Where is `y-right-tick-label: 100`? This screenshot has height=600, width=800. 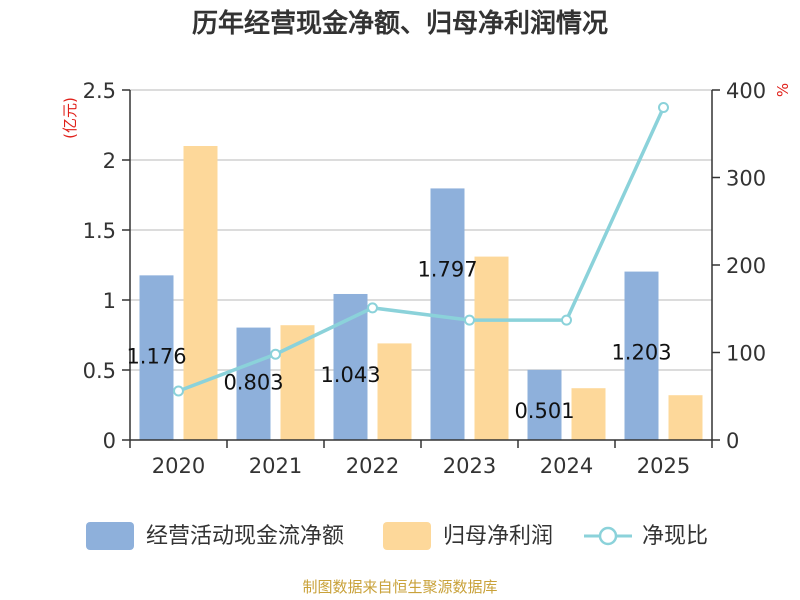 y-right-tick-label: 100 is located at coordinates (746, 354).